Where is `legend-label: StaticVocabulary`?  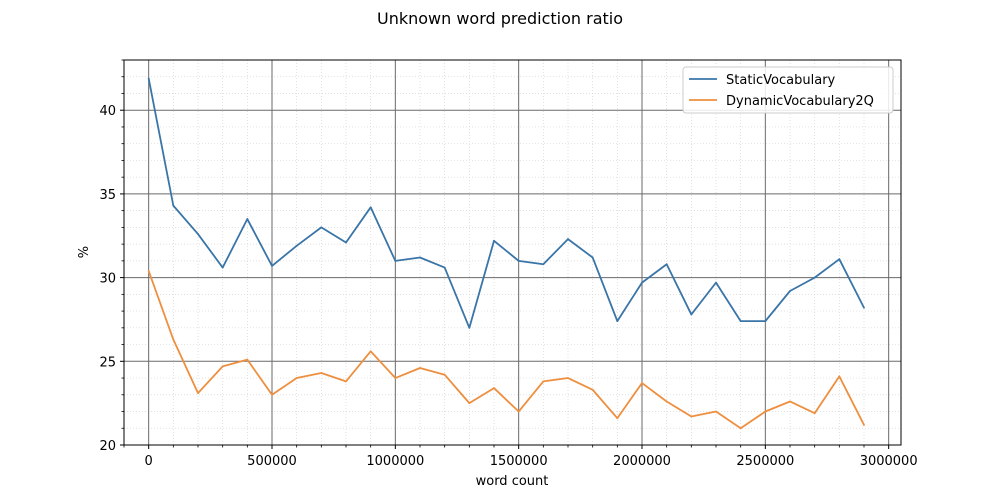 legend-label: StaticVocabulary is located at coordinates (781, 80).